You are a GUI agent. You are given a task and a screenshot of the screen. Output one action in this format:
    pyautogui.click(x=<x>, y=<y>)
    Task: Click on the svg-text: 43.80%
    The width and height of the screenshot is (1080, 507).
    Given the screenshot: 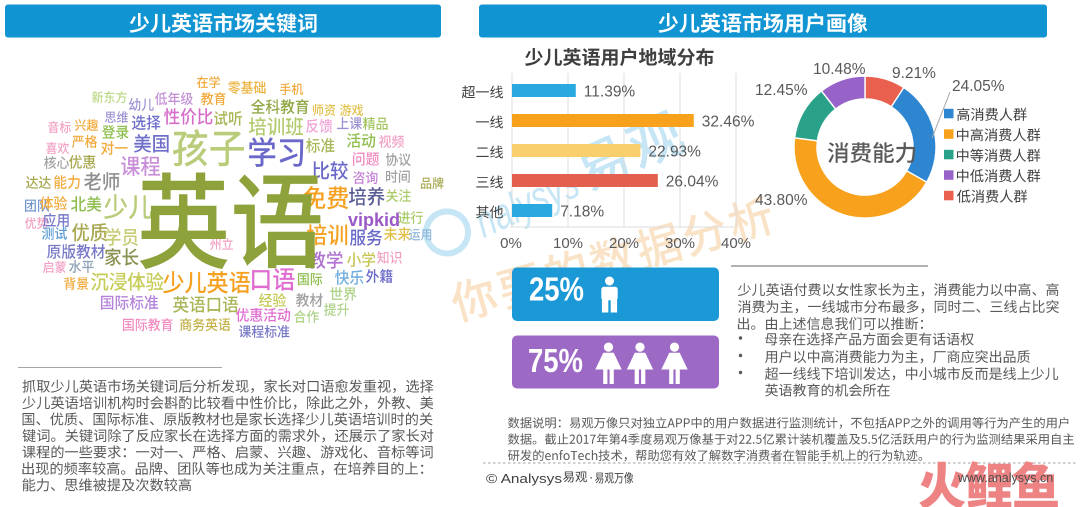 What is the action you would take?
    pyautogui.click(x=781, y=200)
    